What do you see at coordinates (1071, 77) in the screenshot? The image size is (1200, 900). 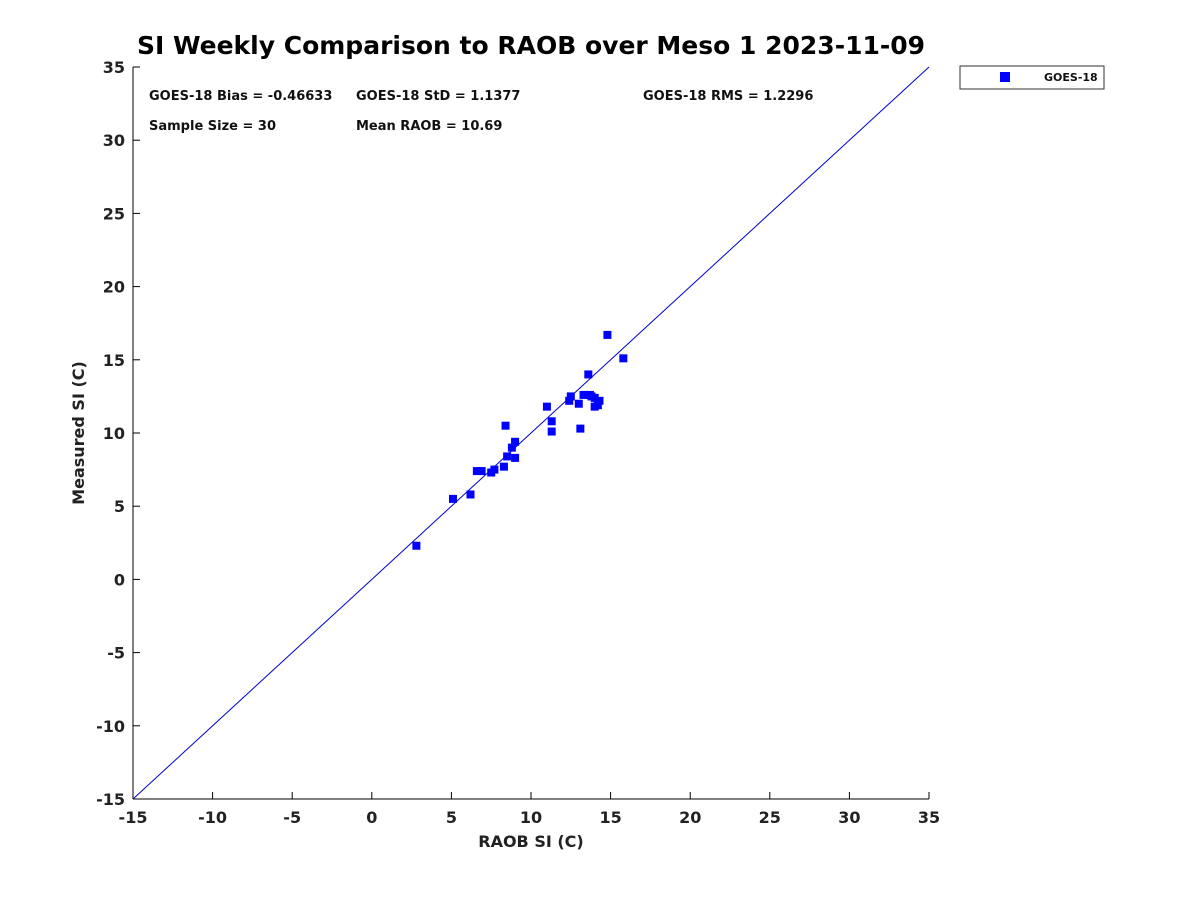 I see `legend-label-goes-18: GOES-18` at bounding box center [1071, 77].